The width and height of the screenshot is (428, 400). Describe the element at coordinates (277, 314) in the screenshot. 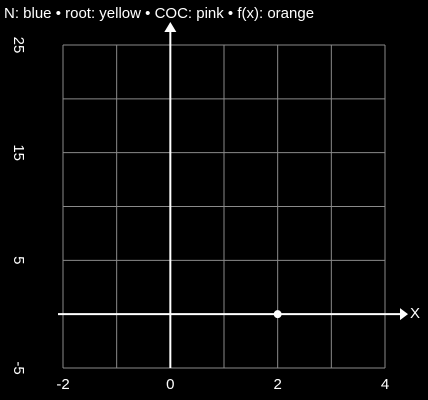

I see `root-marker` at that location.